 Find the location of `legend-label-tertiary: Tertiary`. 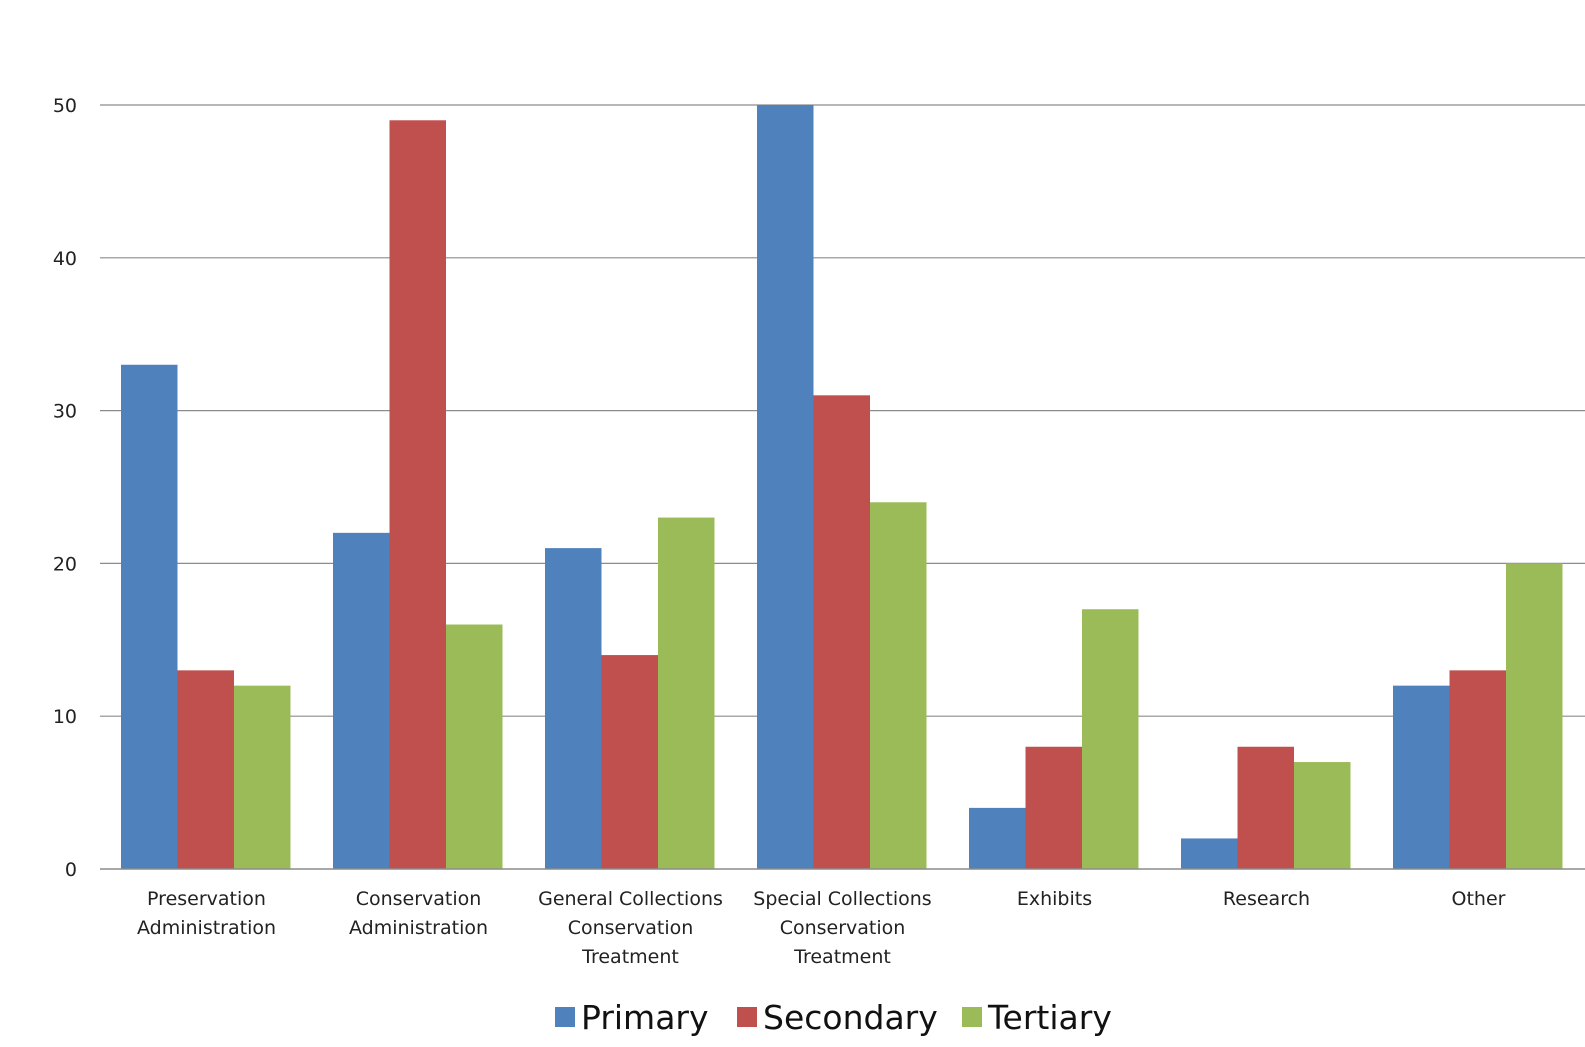

legend-label-tertiary: Tertiary is located at coordinates (1049, 1017).